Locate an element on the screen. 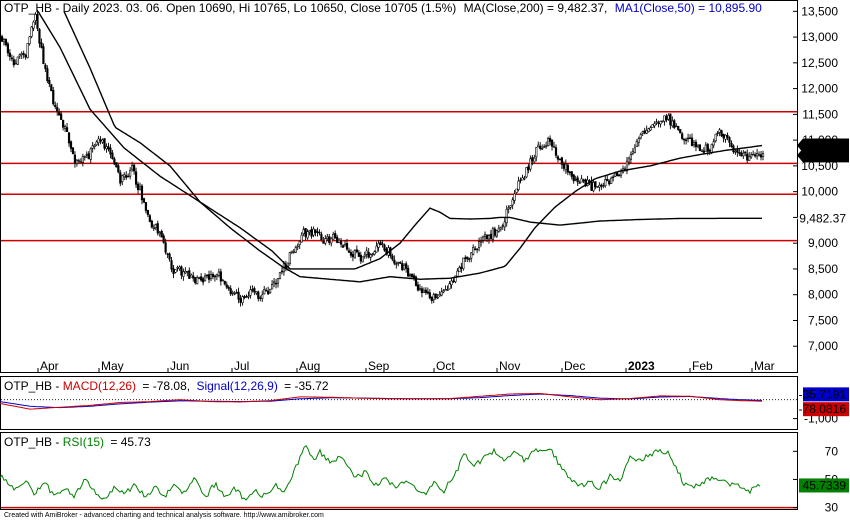  rsi-pane is located at coordinates (399, 471).